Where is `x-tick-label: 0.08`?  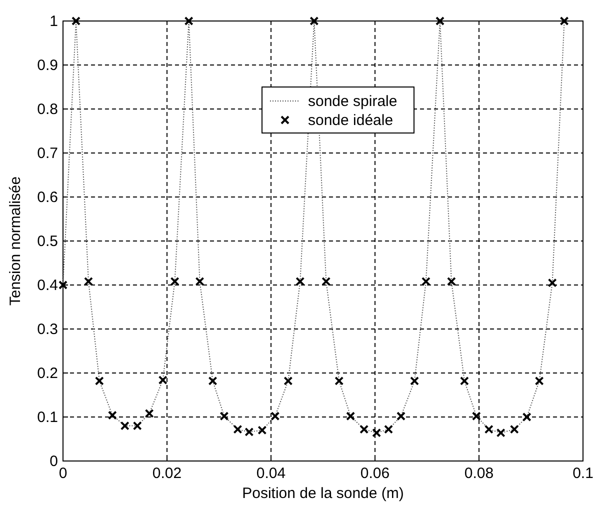 x-tick-label: 0.08 is located at coordinates (479, 473).